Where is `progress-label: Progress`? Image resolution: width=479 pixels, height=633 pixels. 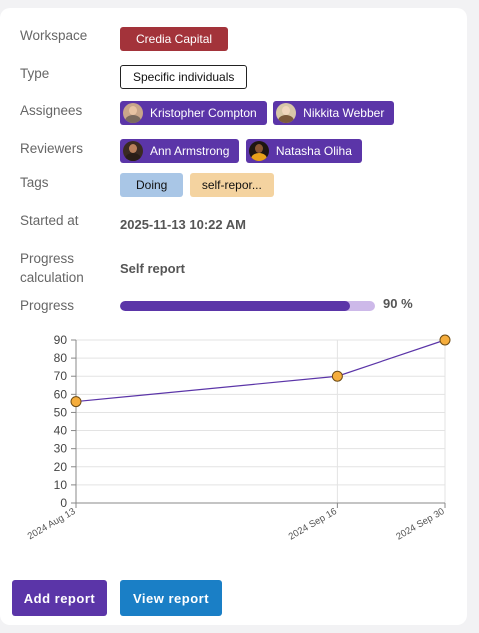 progress-label: Progress is located at coordinates (47, 305).